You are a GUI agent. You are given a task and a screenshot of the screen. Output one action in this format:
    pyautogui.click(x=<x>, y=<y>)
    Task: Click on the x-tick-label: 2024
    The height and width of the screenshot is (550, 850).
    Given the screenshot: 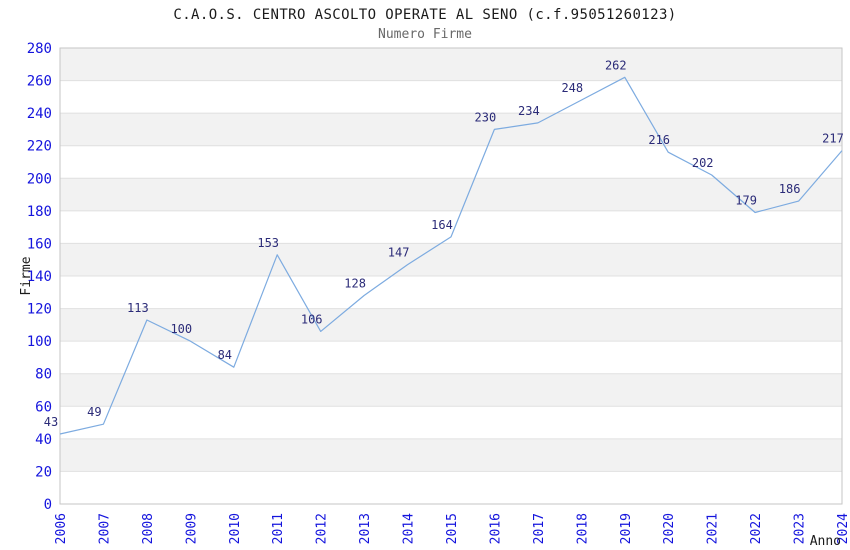 What is the action you would take?
    pyautogui.click(x=843, y=528)
    